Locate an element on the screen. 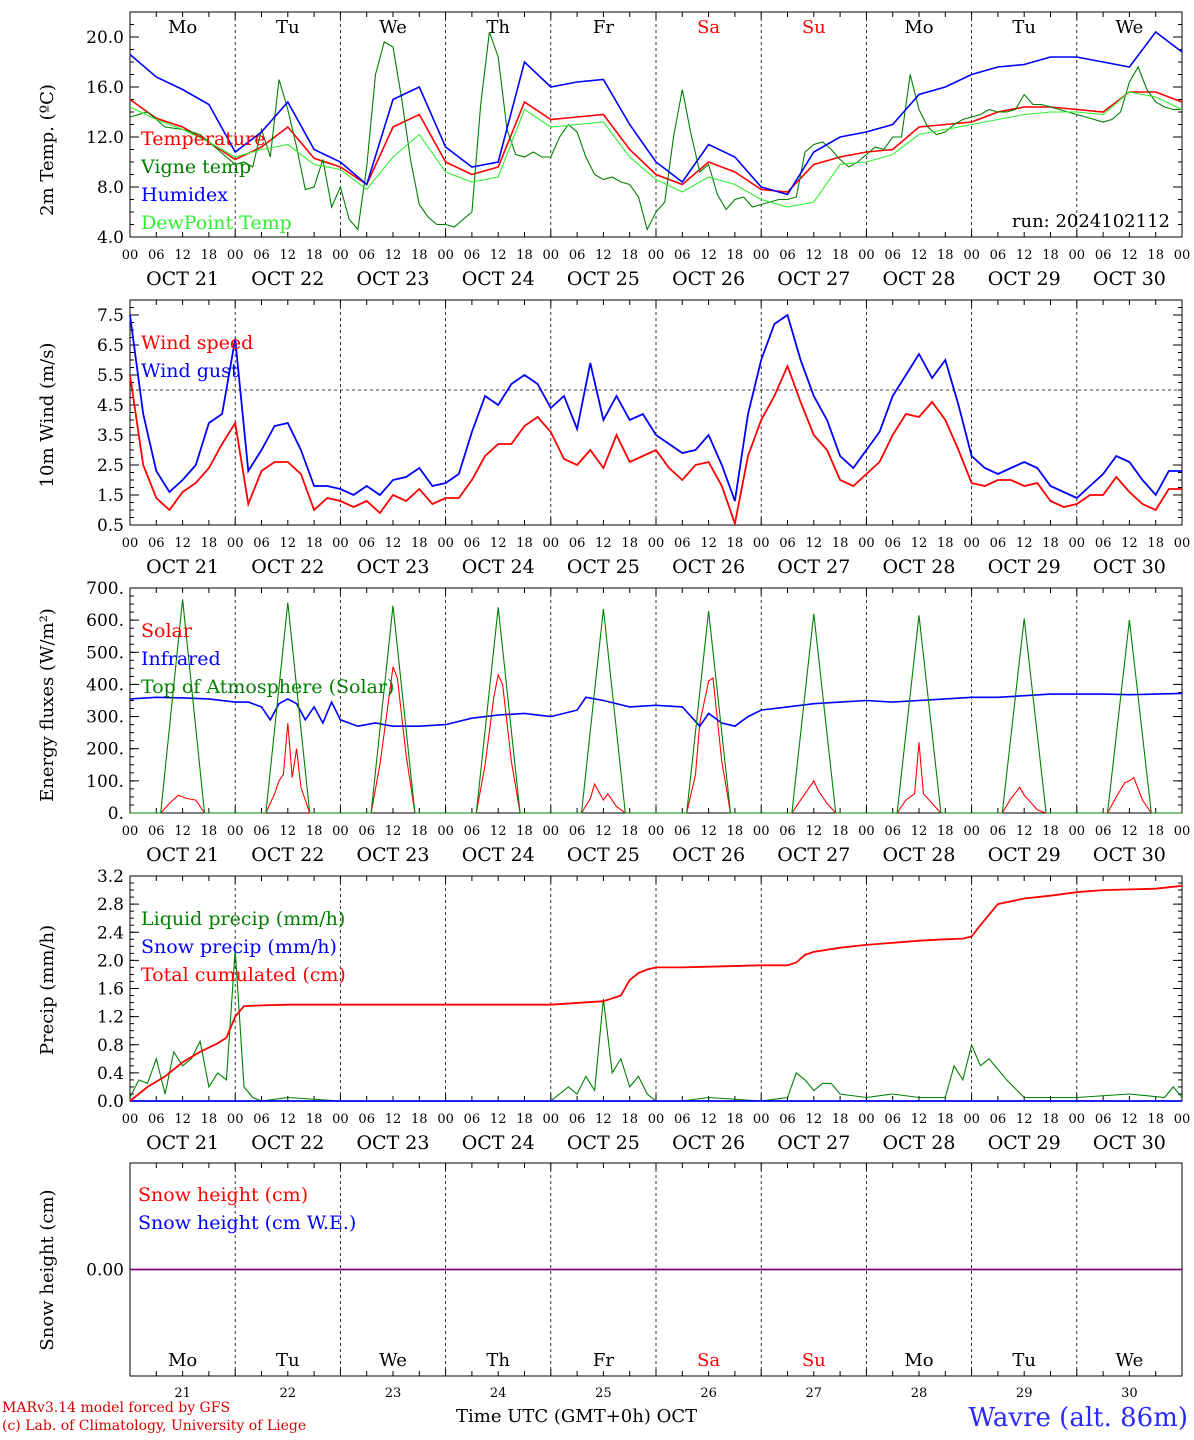 The height and width of the screenshot is (1440, 1194). y-tick-label: 0.4 is located at coordinates (110, 1074).